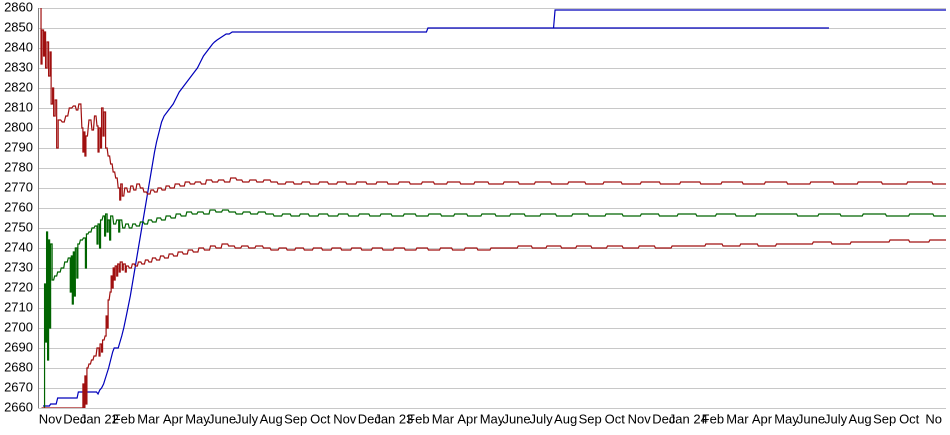 The width and height of the screenshot is (950, 435). Describe the element at coordinates (18, 386) in the screenshot. I see `y-axis-tick-label: 2670` at that location.